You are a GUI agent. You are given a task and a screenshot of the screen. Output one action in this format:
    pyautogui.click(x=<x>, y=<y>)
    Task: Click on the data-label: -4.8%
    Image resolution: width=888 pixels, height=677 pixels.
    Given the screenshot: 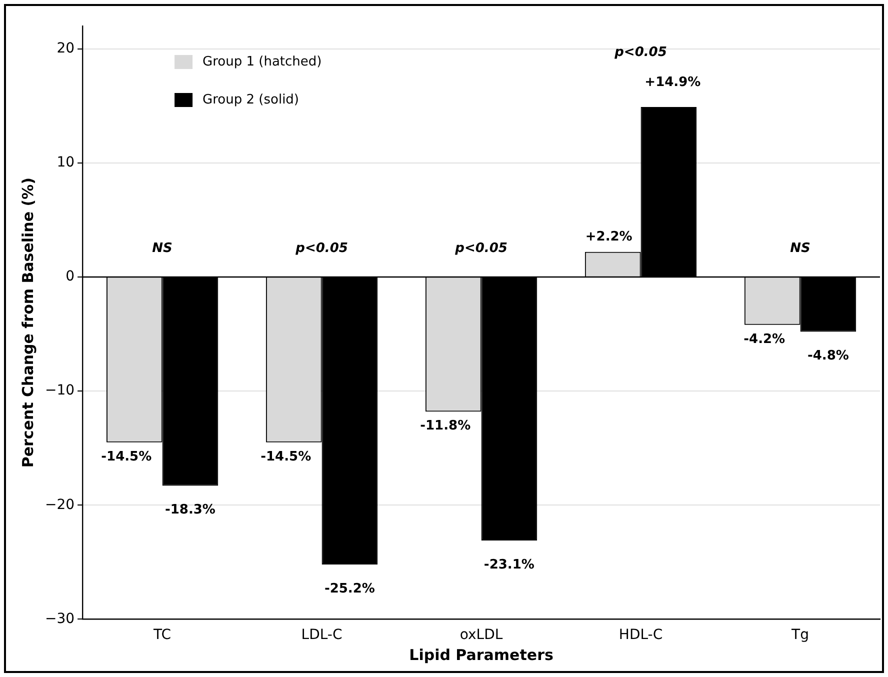 What is the action you would take?
    pyautogui.click(x=828, y=356)
    